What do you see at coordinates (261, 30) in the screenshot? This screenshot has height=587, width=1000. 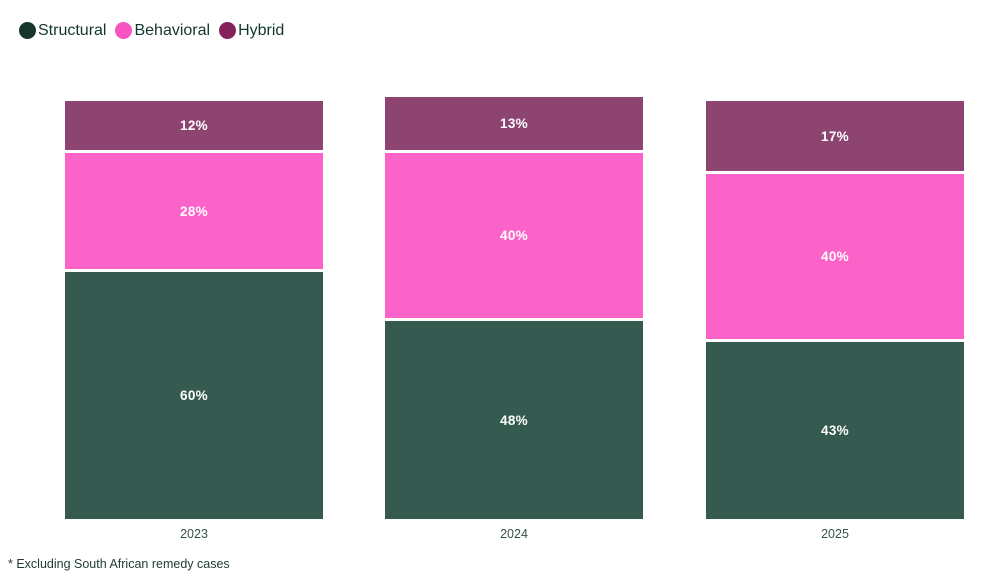 I see `legend-label: Hybrid` at bounding box center [261, 30].